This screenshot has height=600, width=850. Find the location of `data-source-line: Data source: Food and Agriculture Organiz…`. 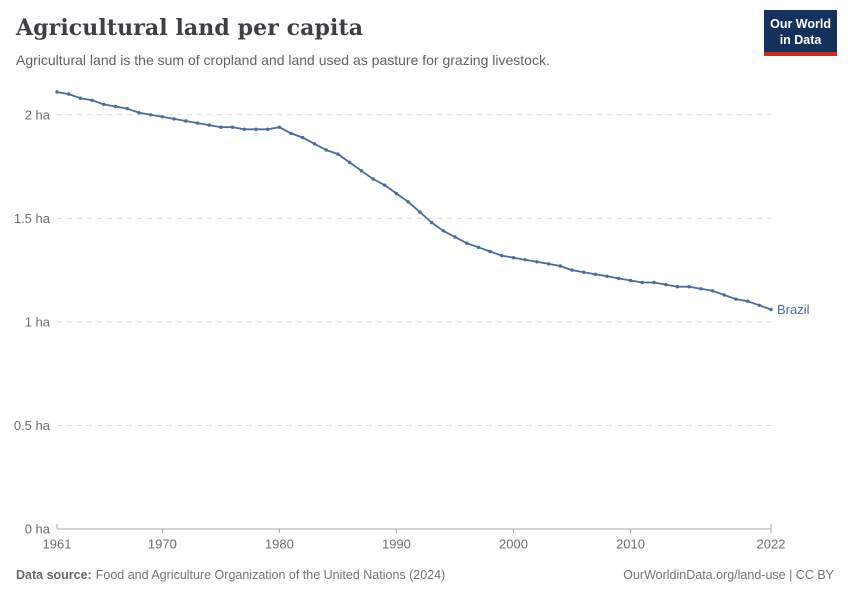

data-source-line: Data source: Food and Agriculture Organiz… is located at coordinates (230, 575).